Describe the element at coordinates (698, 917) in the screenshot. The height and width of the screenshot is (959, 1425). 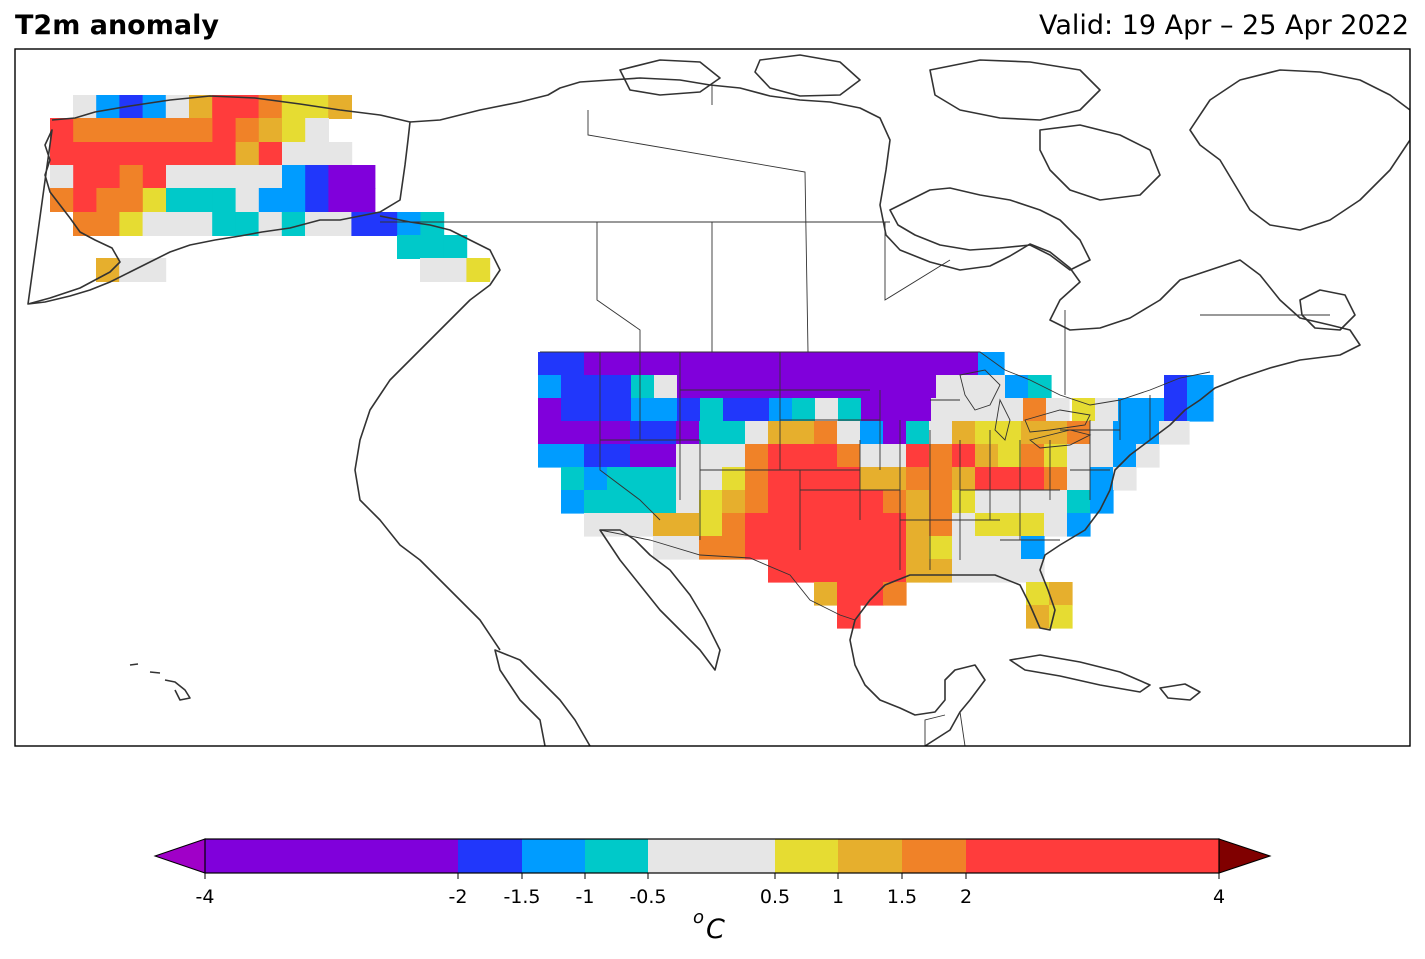
I see `colorbar-unit-symbol: o` at that location.